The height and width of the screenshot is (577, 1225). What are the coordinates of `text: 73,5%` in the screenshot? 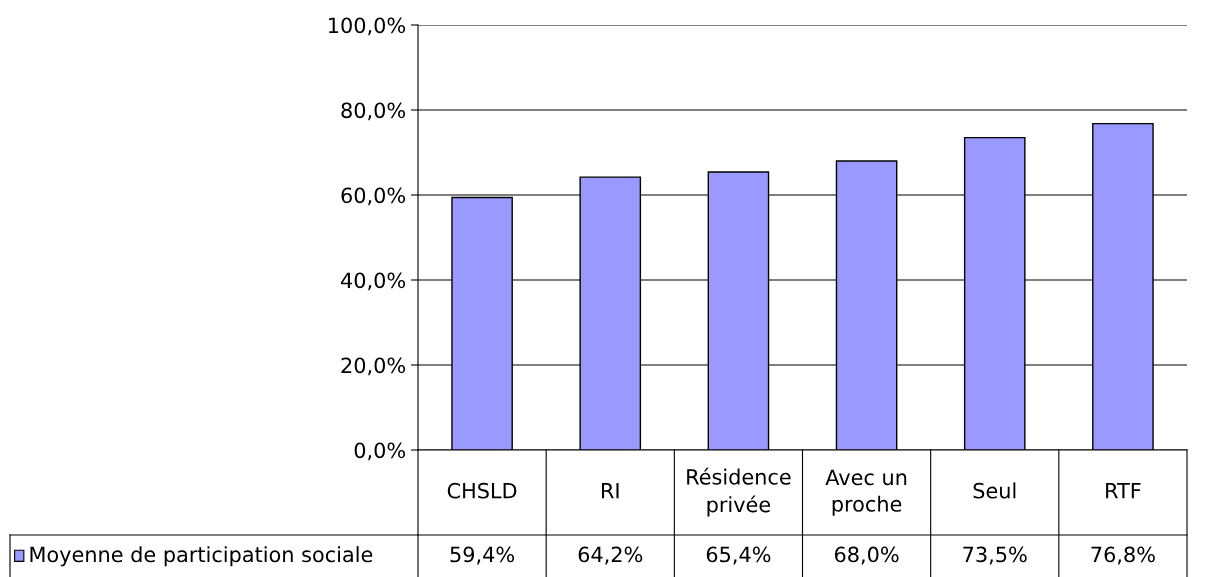 It's located at (995, 555).